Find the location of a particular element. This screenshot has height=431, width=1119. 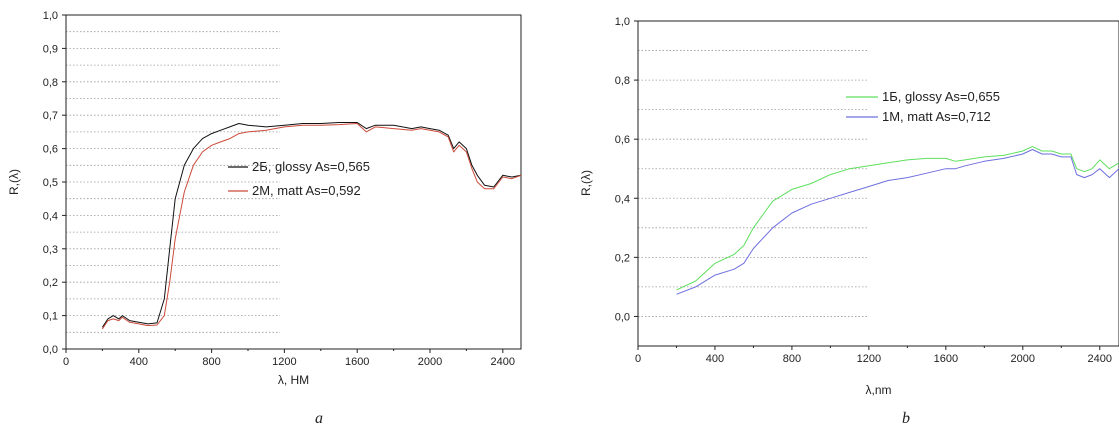

y-tick-label: 0,7 is located at coordinates (50, 116).